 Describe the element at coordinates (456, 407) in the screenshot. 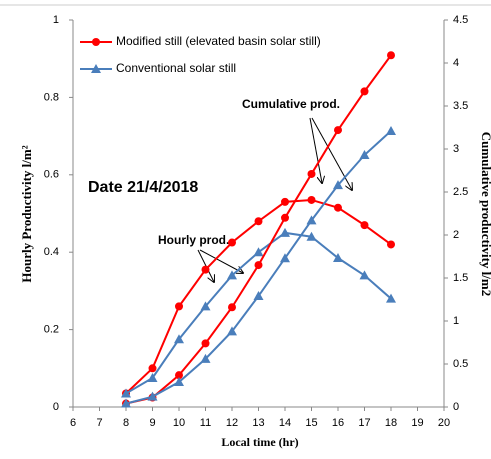

I see `y2-tick-label: 0` at that location.